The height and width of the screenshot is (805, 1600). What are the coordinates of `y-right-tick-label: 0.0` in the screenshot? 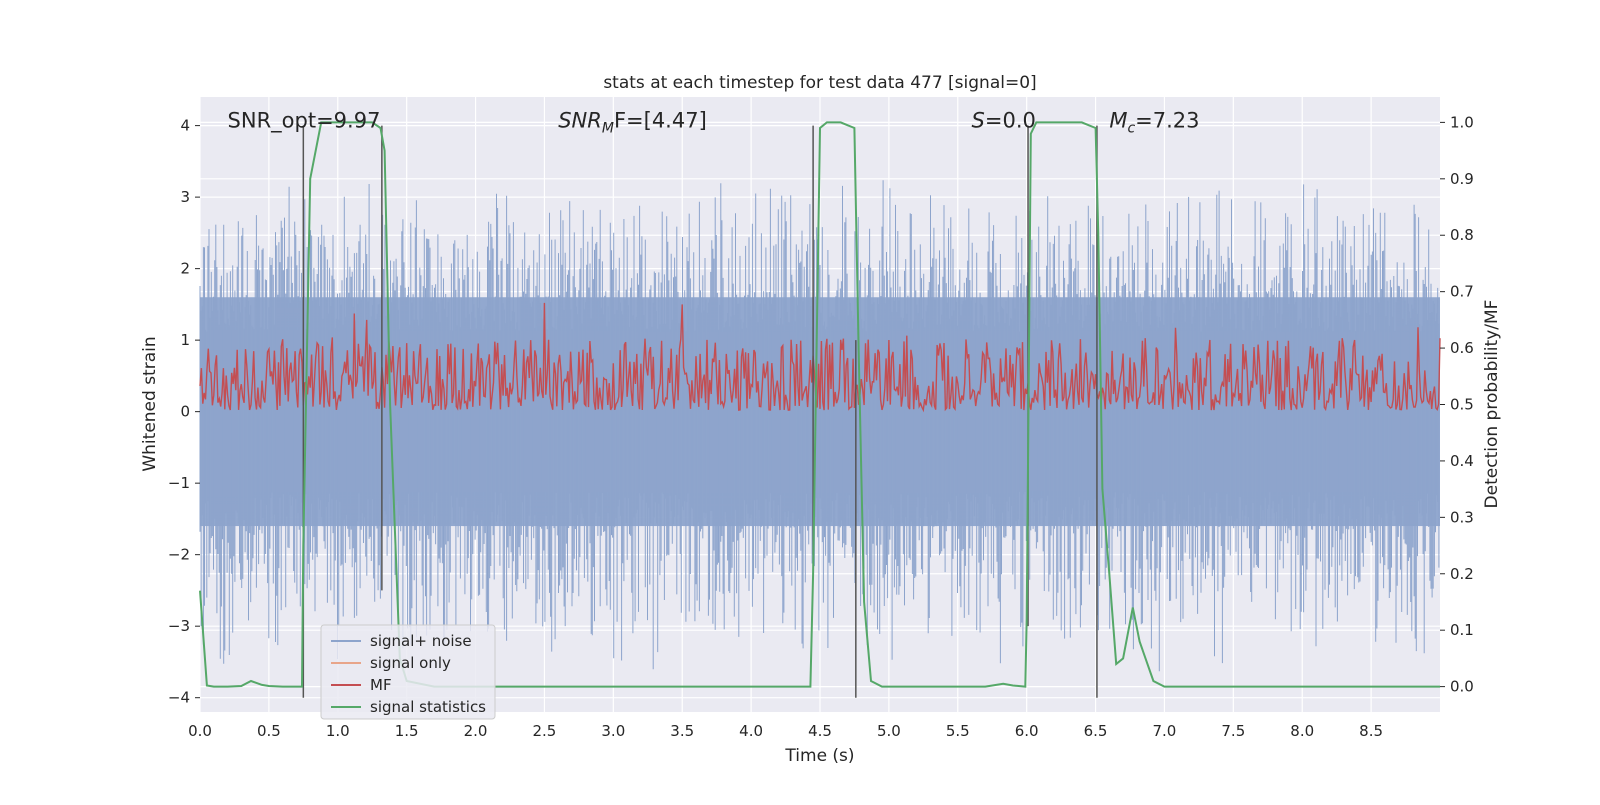 It's located at (1462, 687).